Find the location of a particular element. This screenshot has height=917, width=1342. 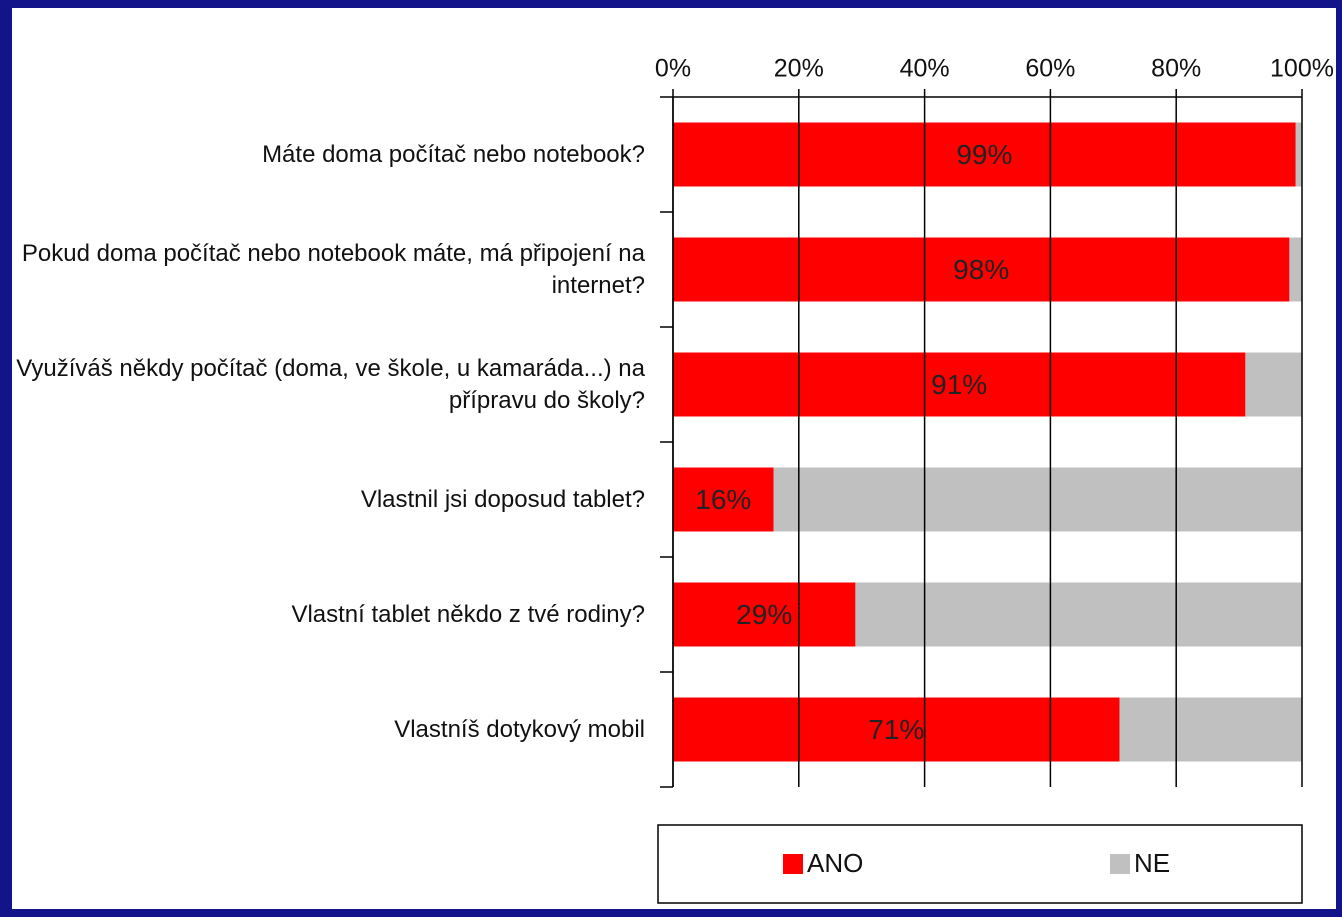

x-tick-label: 20% is located at coordinates (799, 69).